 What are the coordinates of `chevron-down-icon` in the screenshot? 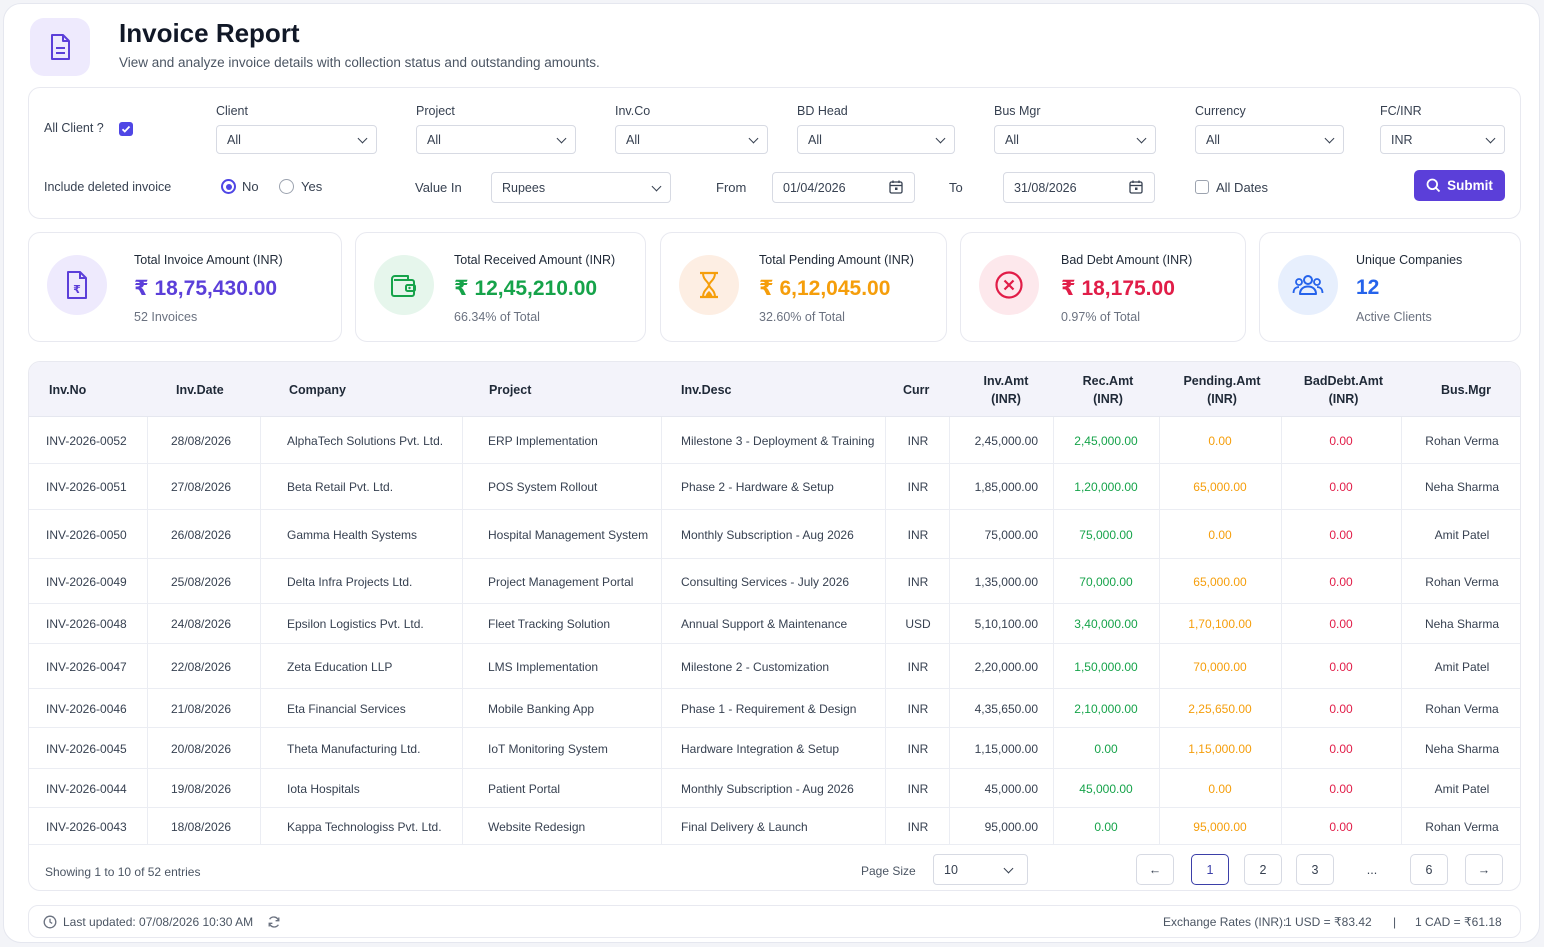 It's located at (656, 186).